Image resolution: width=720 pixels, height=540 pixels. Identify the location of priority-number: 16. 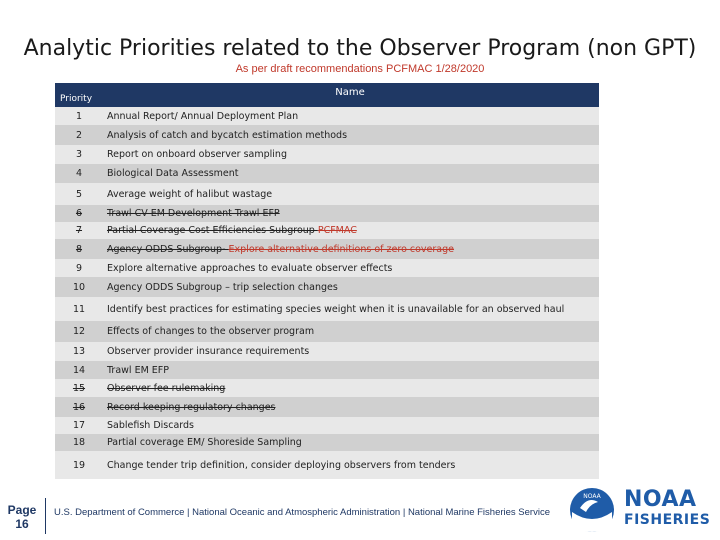
(79, 407).